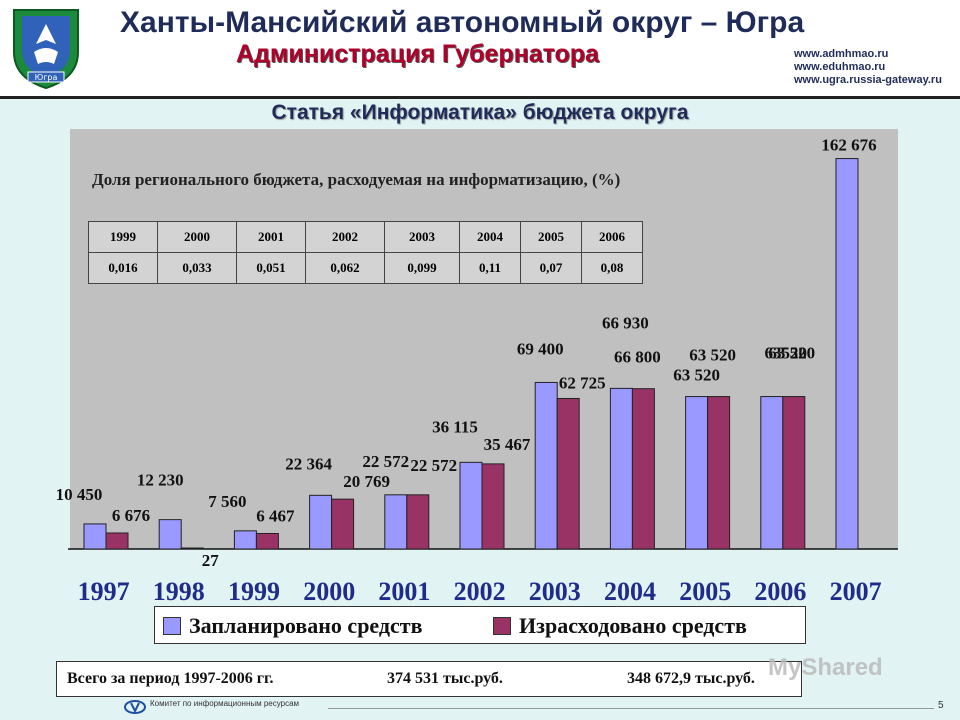 The image size is (960, 720). I want to click on legend-swatch-spent, so click(502, 626).